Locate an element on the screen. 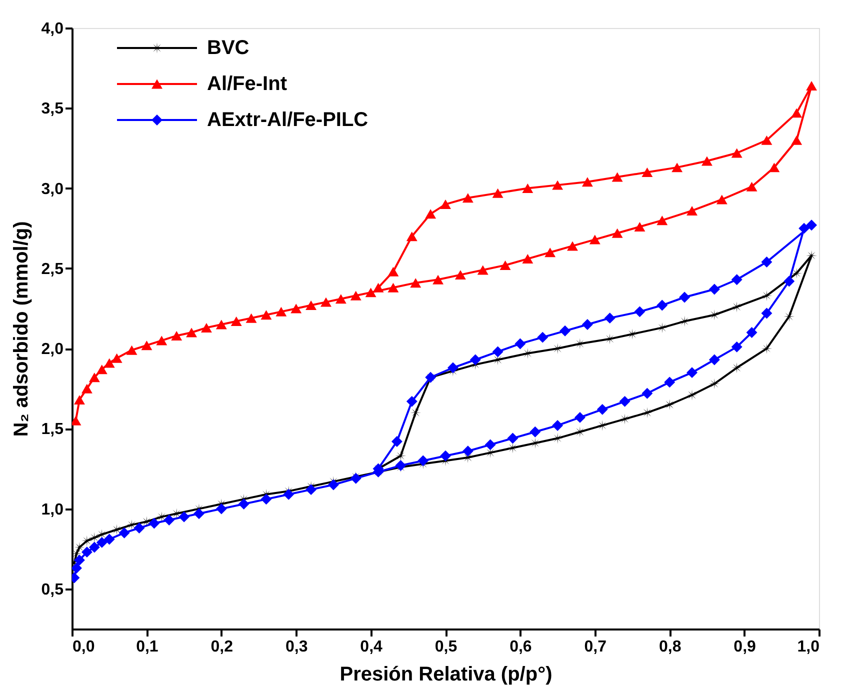 This screenshot has width=845, height=694. y-tick-label: 0,5 is located at coordinates (52, 589).